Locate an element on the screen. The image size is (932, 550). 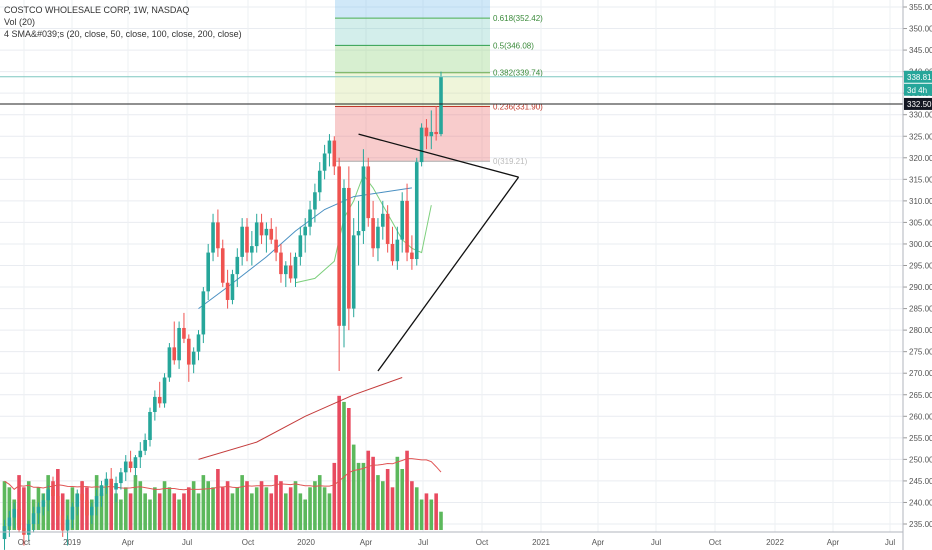
y-tick-label: 245.00 is located at coordinates (920, 481).